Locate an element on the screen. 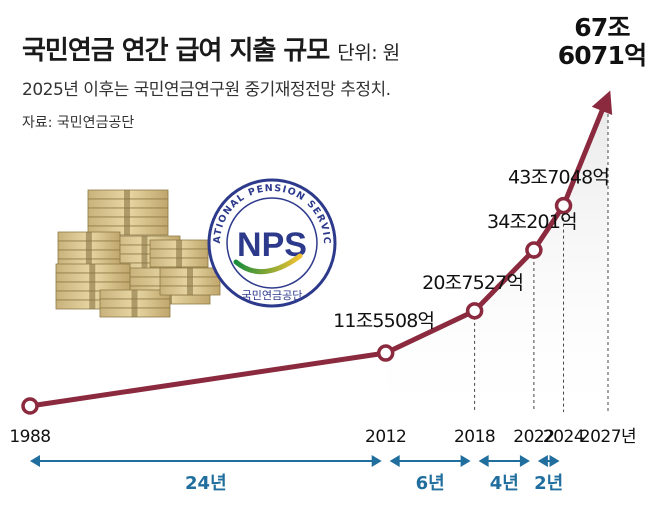 Image resolution: width=658 pixels, height=509 pixels. chart-subtitle: 2025년 이후는 국민연금연구원 중기재정전망 추정치. is located at coordinates (206, 90).